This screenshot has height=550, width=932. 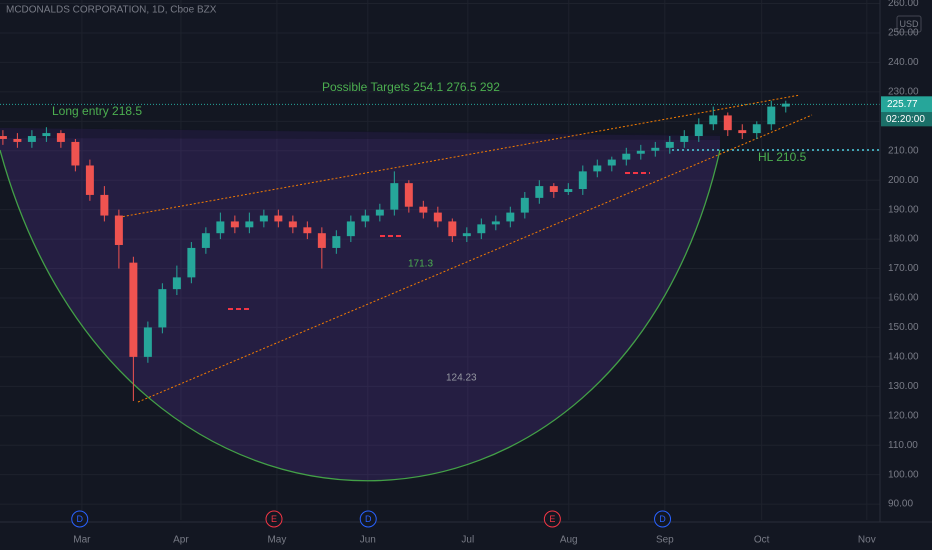 I want to click on y-tick-label: 110.00, so click(x=903, y=445).